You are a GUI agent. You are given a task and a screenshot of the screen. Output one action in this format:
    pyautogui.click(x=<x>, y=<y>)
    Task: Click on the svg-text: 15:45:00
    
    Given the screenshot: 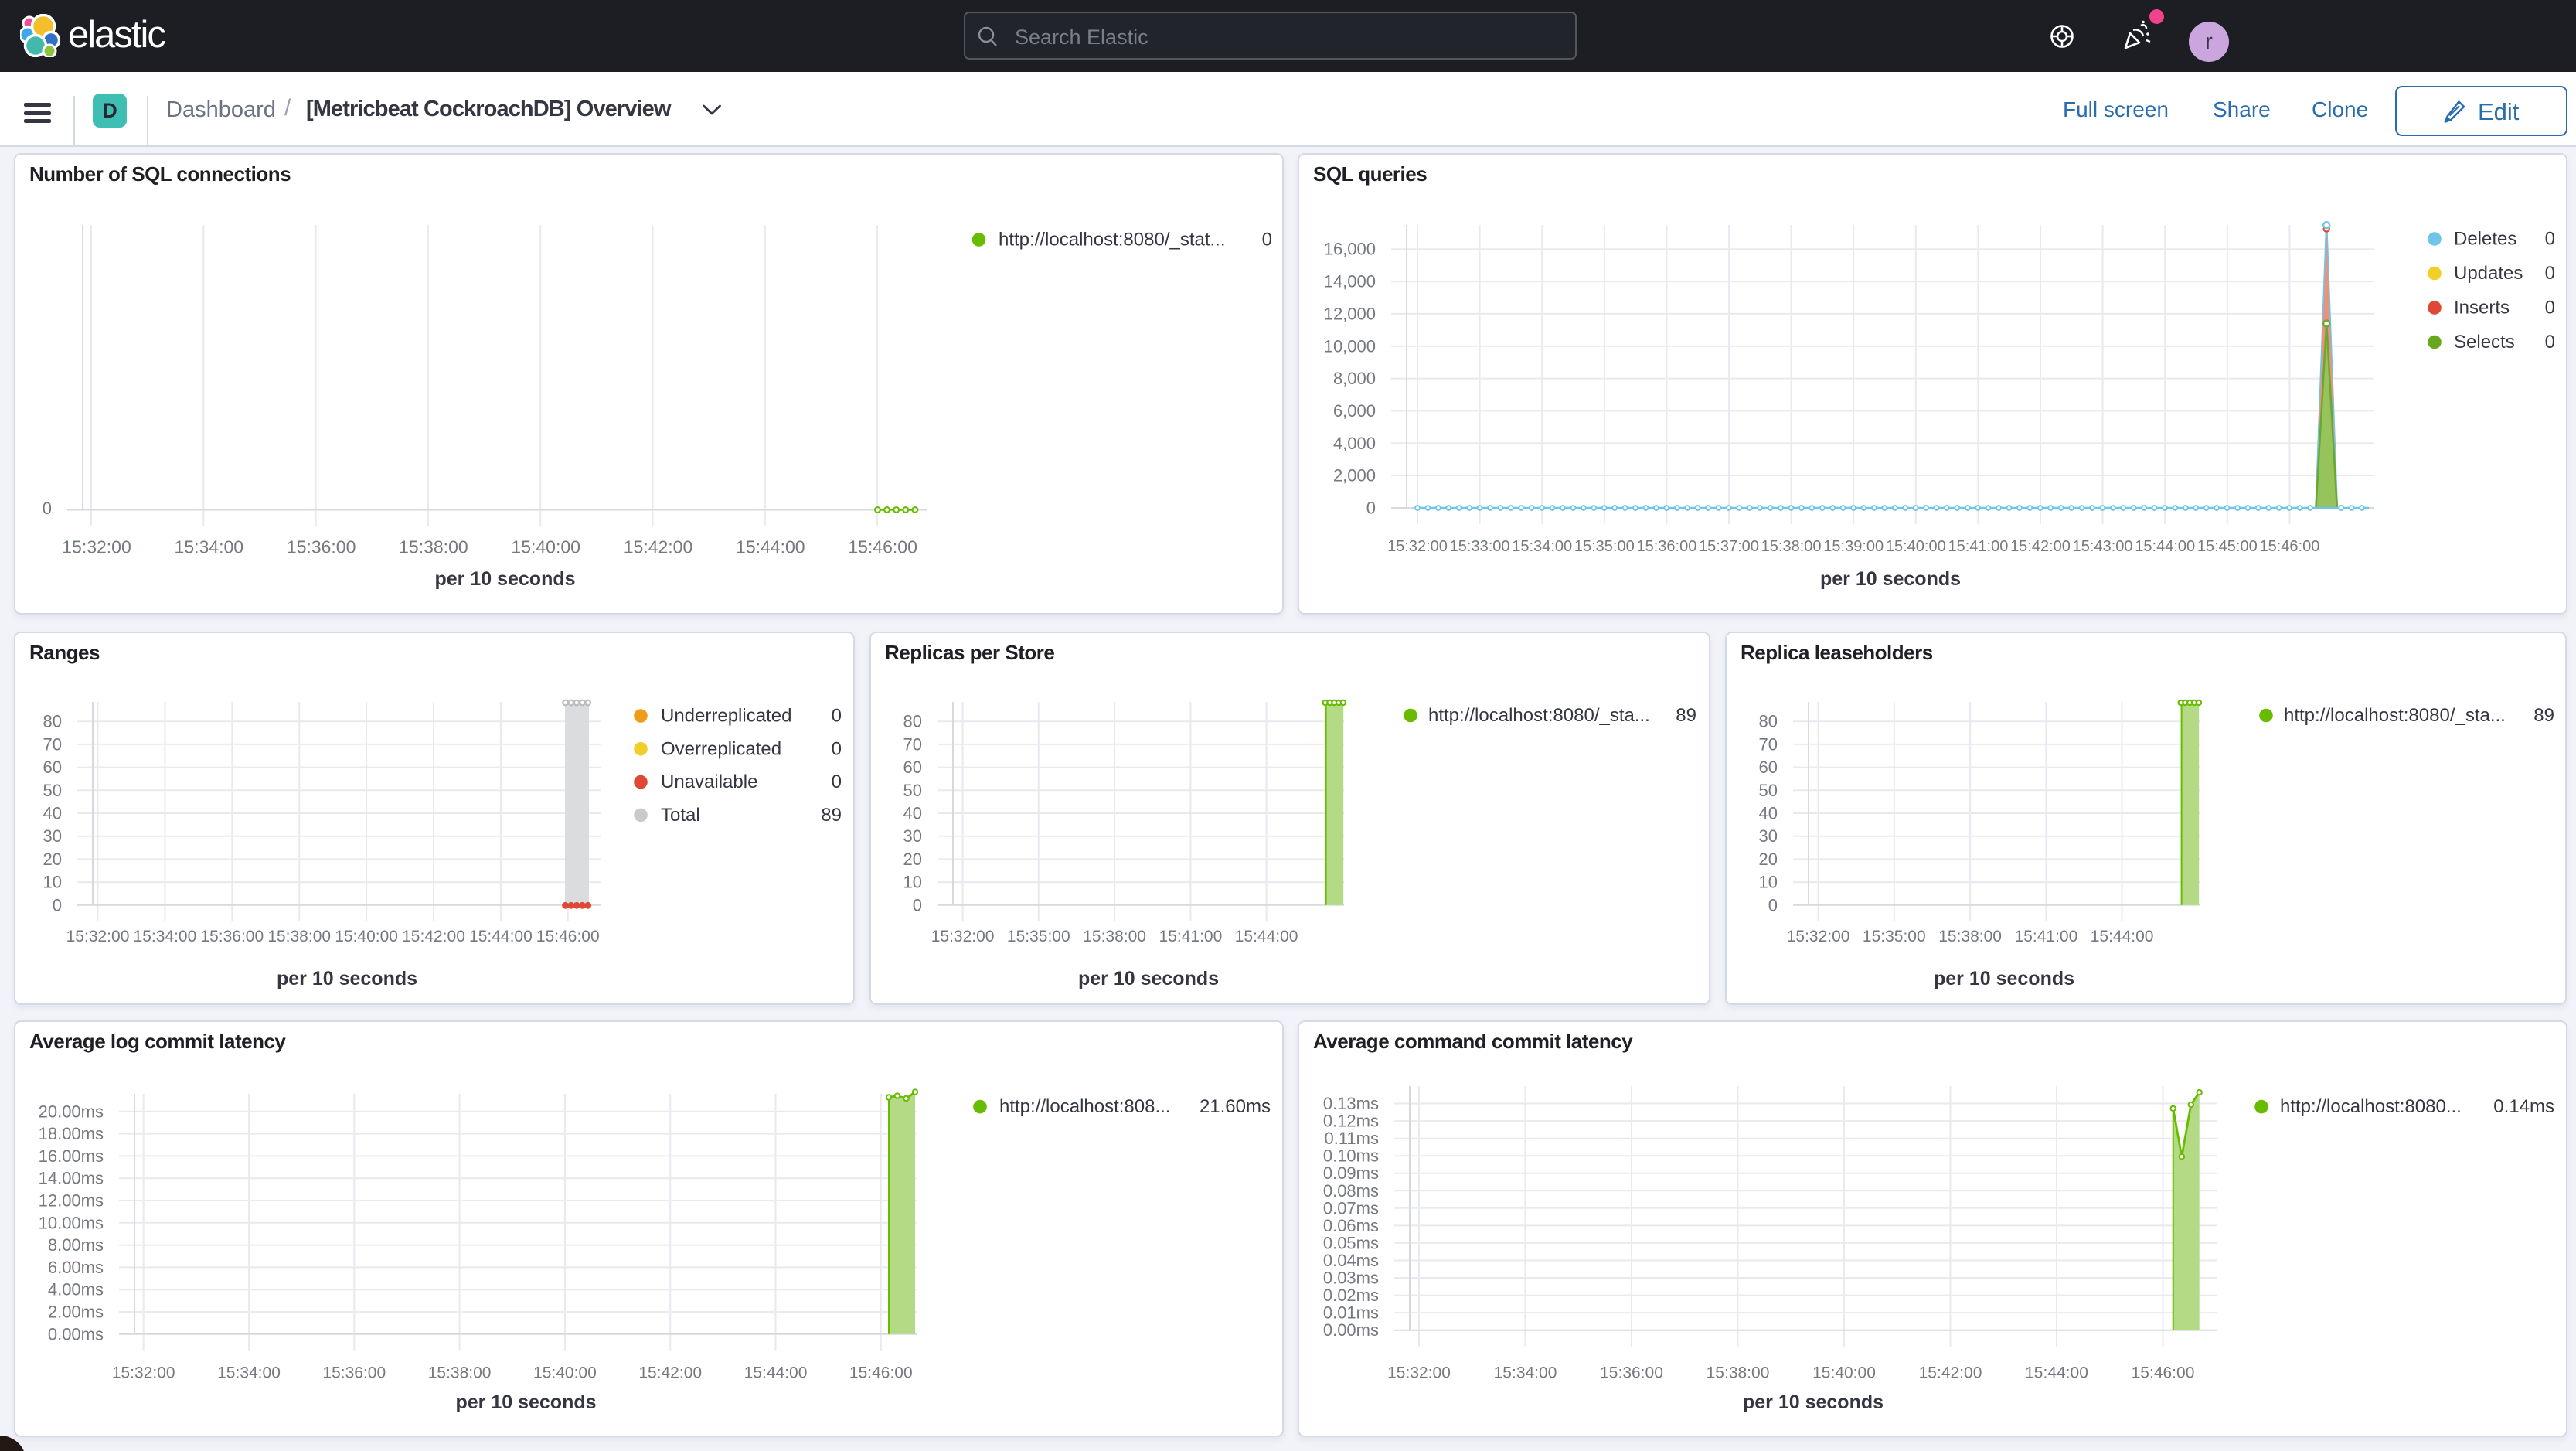 What is the action you would take?
    pyautogui.click(x=2227, y=546)
    